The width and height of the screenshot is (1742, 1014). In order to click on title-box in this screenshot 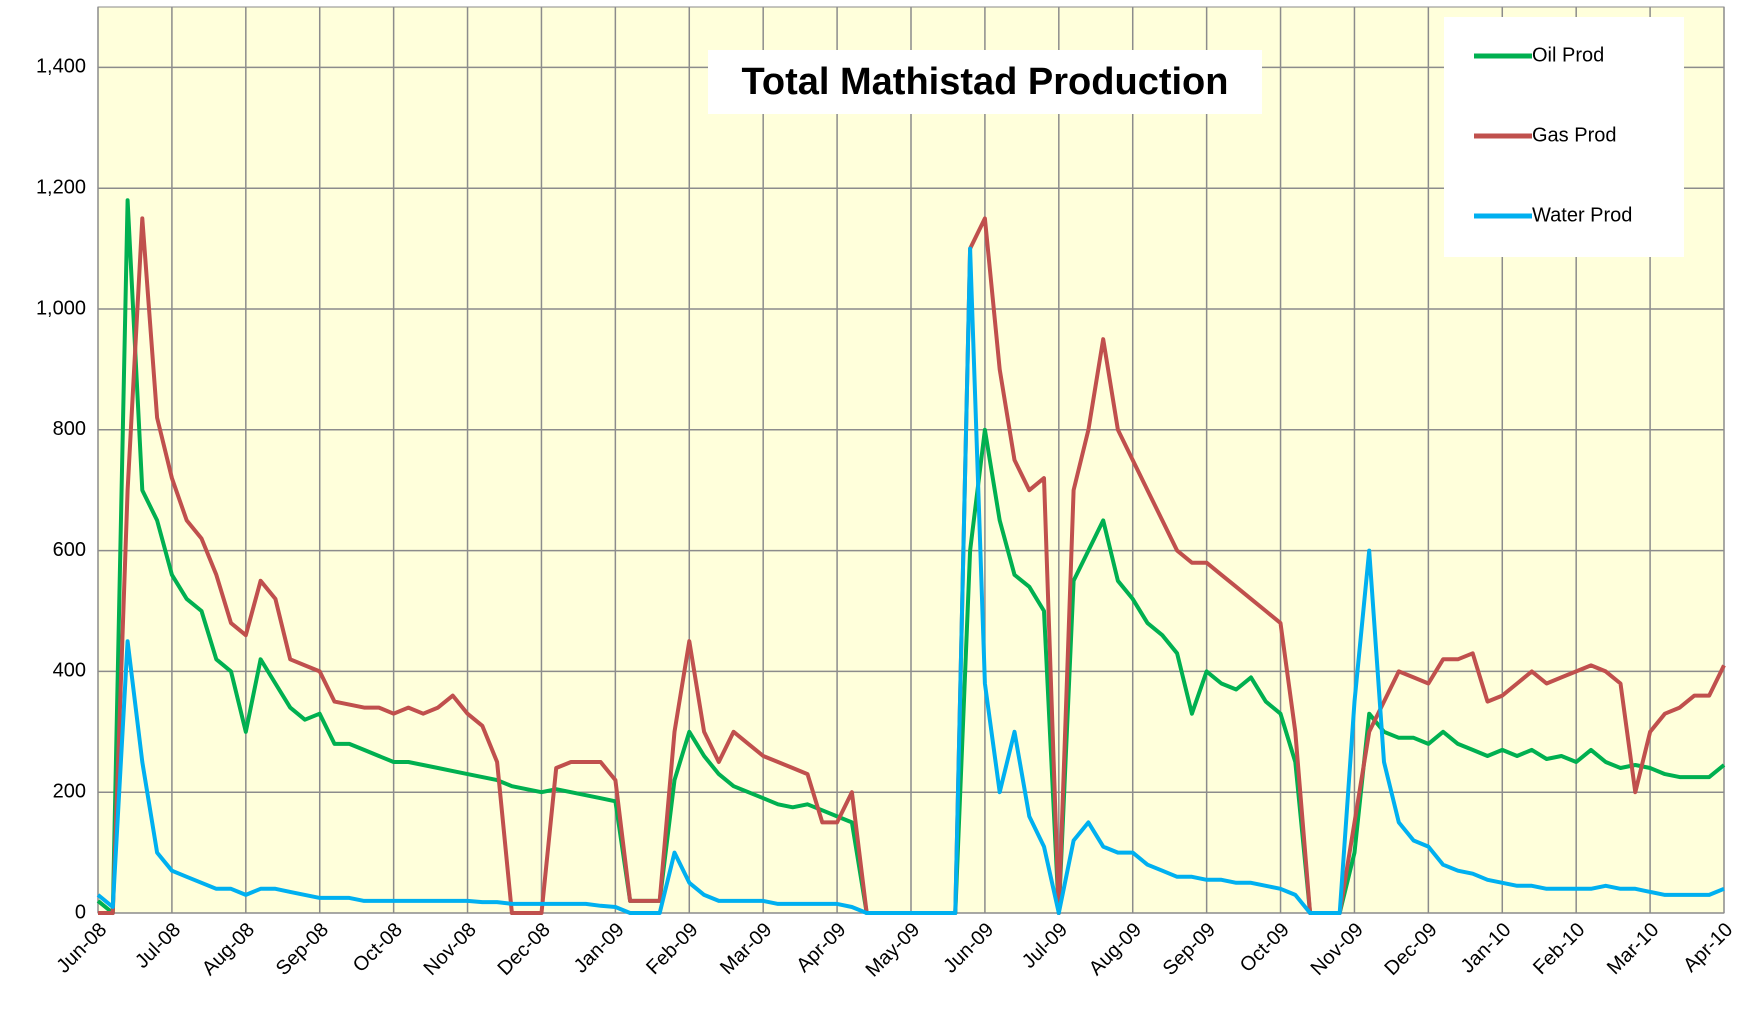, I will do `click(985, 82)`.